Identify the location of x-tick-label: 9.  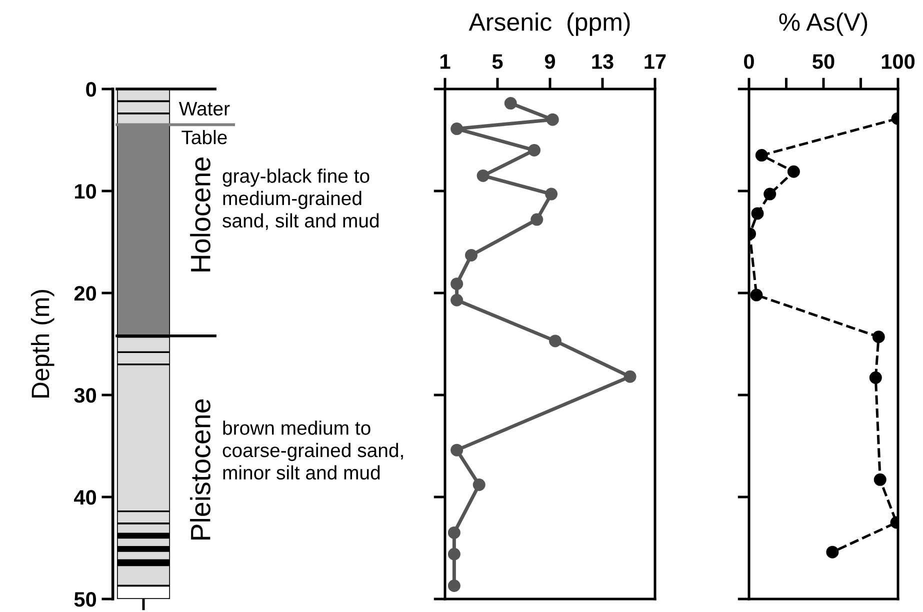
(550, 61).